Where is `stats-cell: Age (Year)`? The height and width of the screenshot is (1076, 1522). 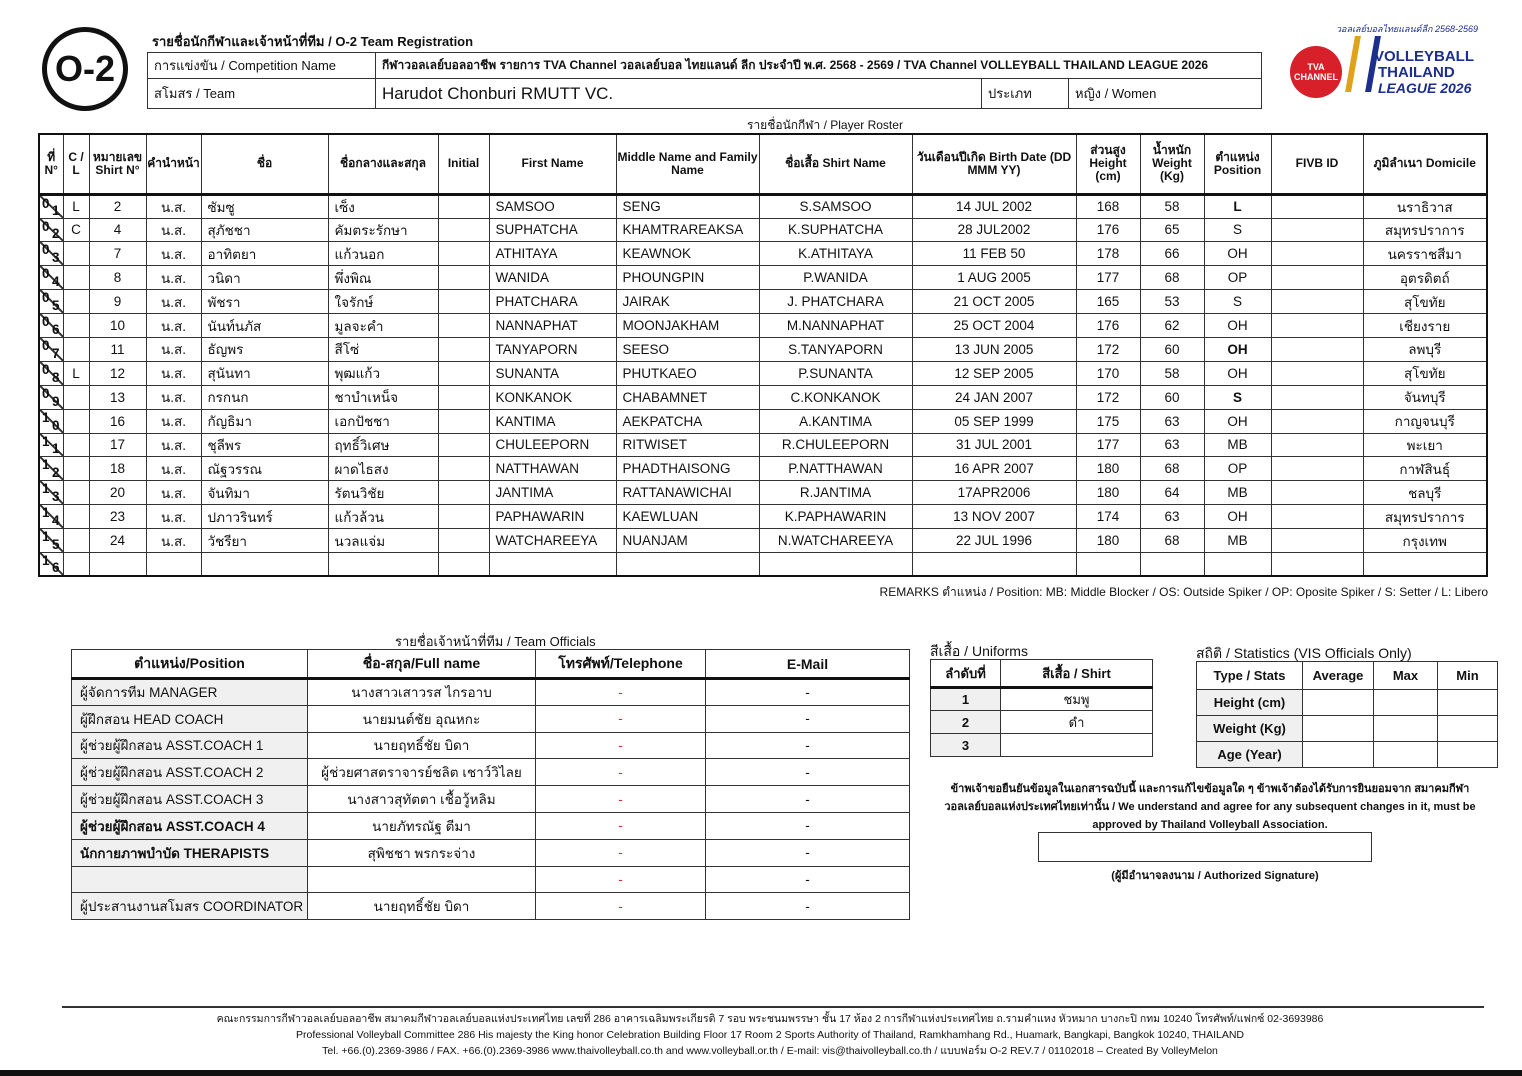 stats-cell: Age (Year) is located at coordinates (1249, 754).